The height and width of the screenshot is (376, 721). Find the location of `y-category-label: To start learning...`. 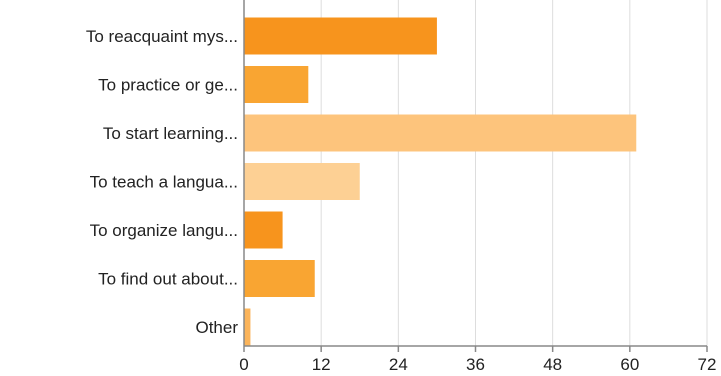

y-category-label: To start learning... is located at coordinates (170, 133).